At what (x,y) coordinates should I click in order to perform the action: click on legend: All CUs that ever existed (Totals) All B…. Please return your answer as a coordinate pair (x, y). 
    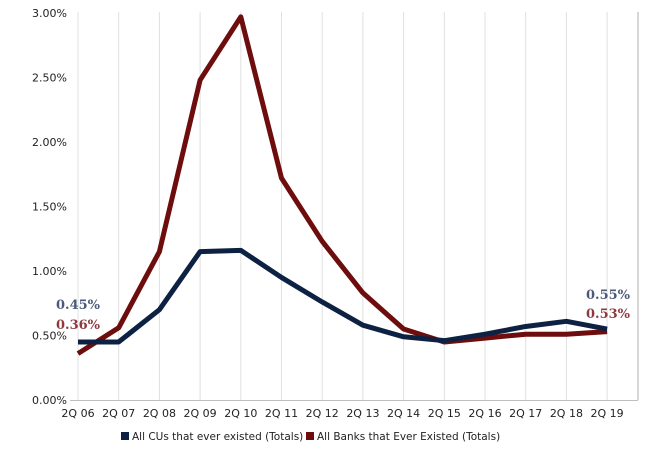
    Looking at the image, I should click on (310, 437).